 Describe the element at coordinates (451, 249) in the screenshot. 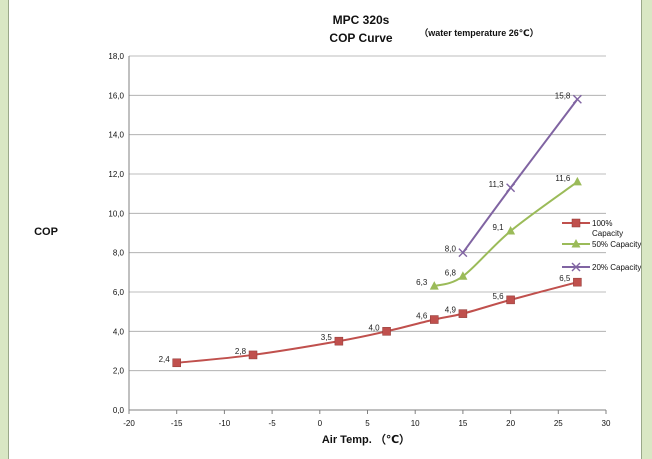

I see `data-label: 8,0` at that location.